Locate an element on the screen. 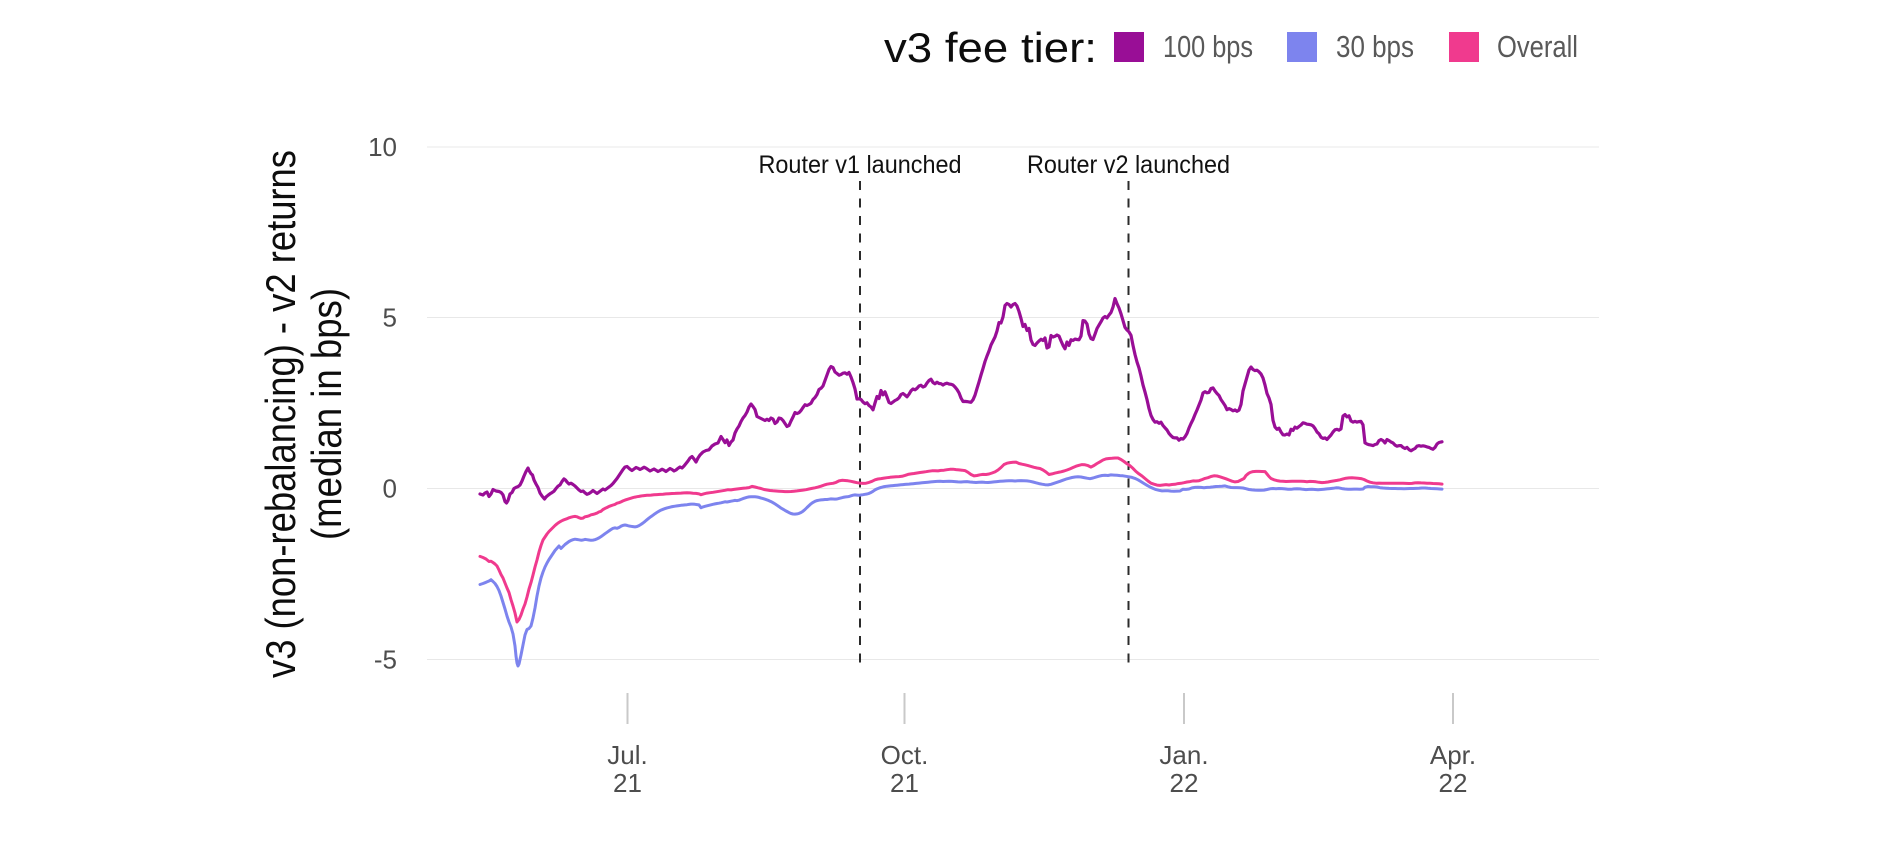 This screenshot has height=847, width=1898. svg-text: 5 is located at coordinates (390, 318).